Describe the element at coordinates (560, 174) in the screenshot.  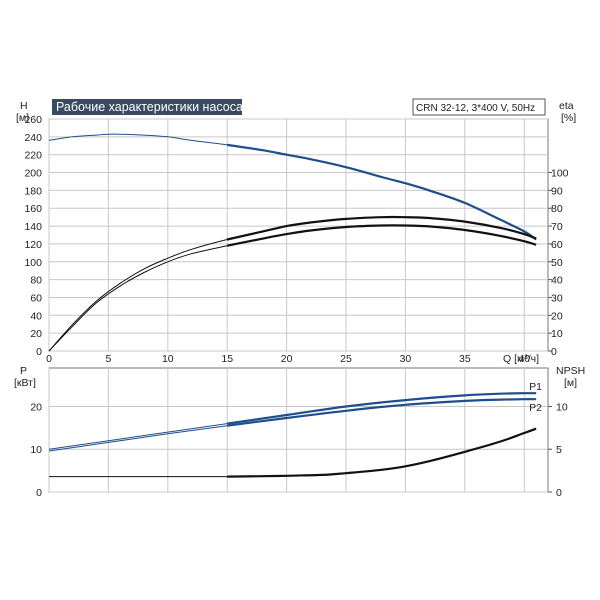
I see `eta-tick-label: 100` at that location.